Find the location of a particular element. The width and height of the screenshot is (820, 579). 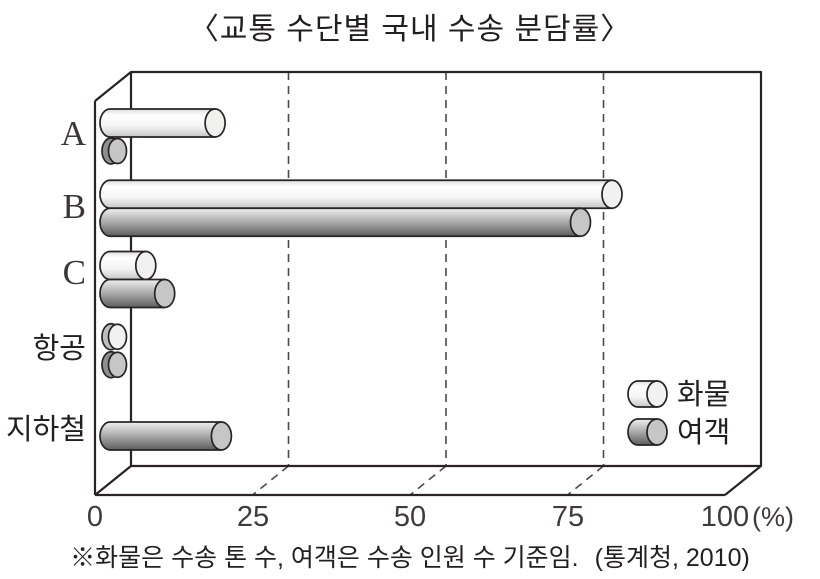

legend-label-freight: 화물 is located at coordinates (704, 395).